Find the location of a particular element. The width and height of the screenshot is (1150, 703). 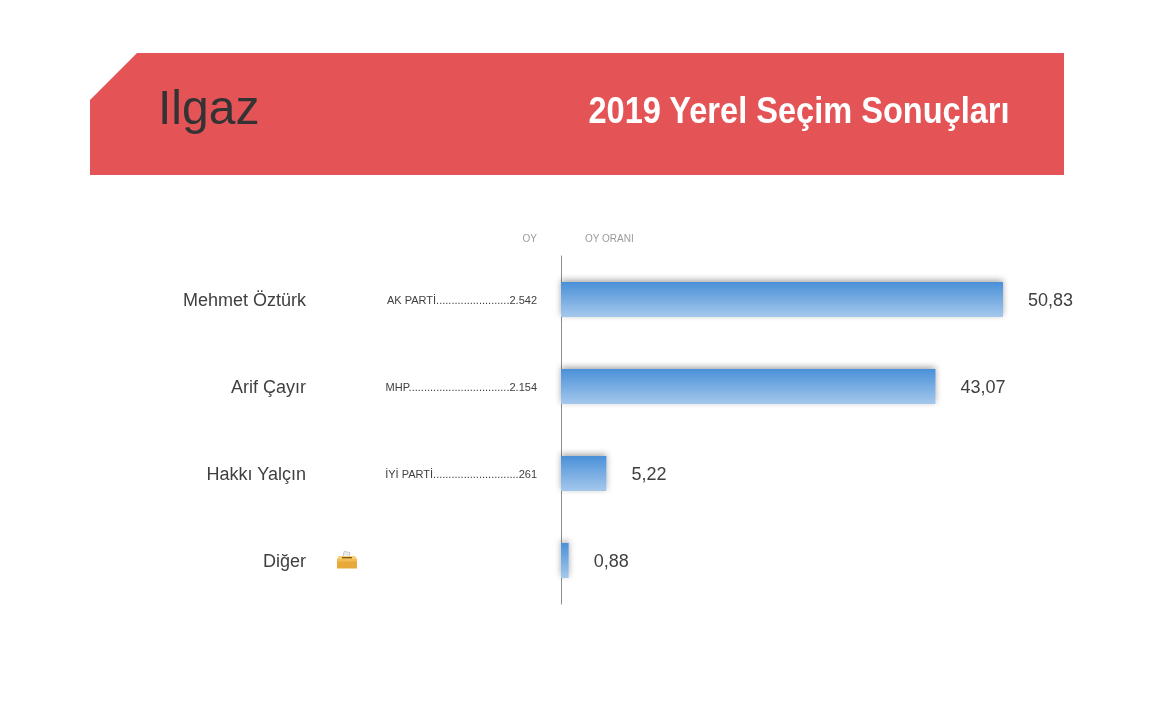

text: İYİ PARTİ............................261 is located at coordinates (461, 473).